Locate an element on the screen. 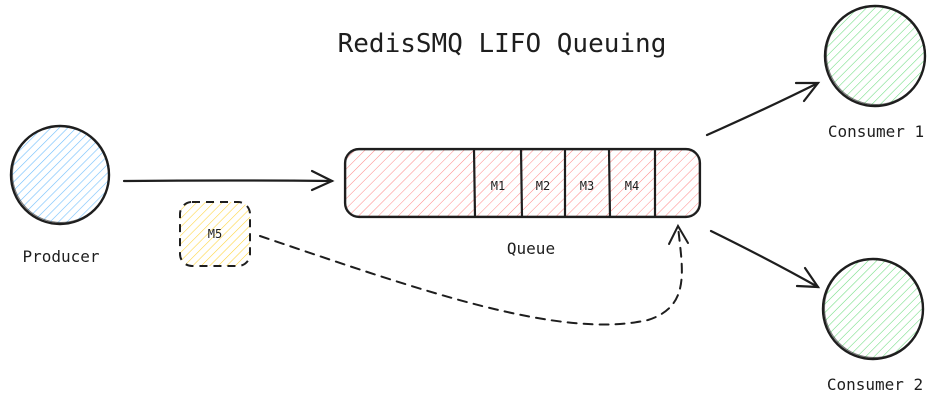  producer-label: Producer is located at coordinates (60, 256).